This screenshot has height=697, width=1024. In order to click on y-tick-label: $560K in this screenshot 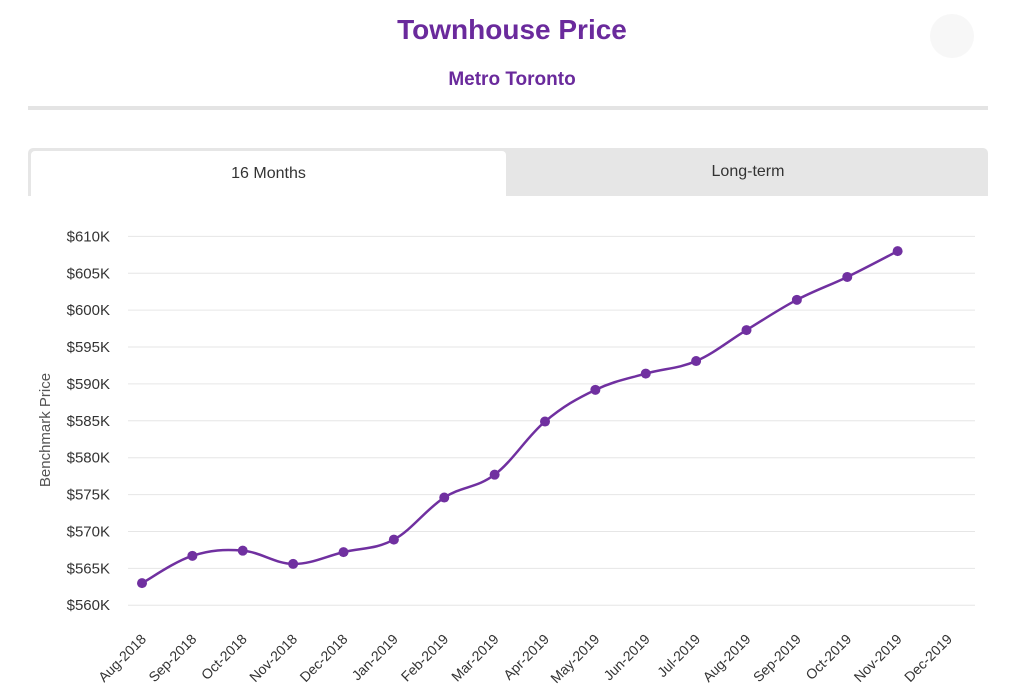, I will do `click(88, 605)`.